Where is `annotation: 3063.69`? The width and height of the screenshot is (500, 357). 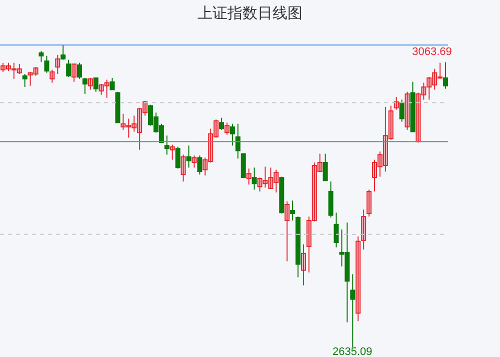
annotation: 3063.69 is located at coordinates (432, 52).